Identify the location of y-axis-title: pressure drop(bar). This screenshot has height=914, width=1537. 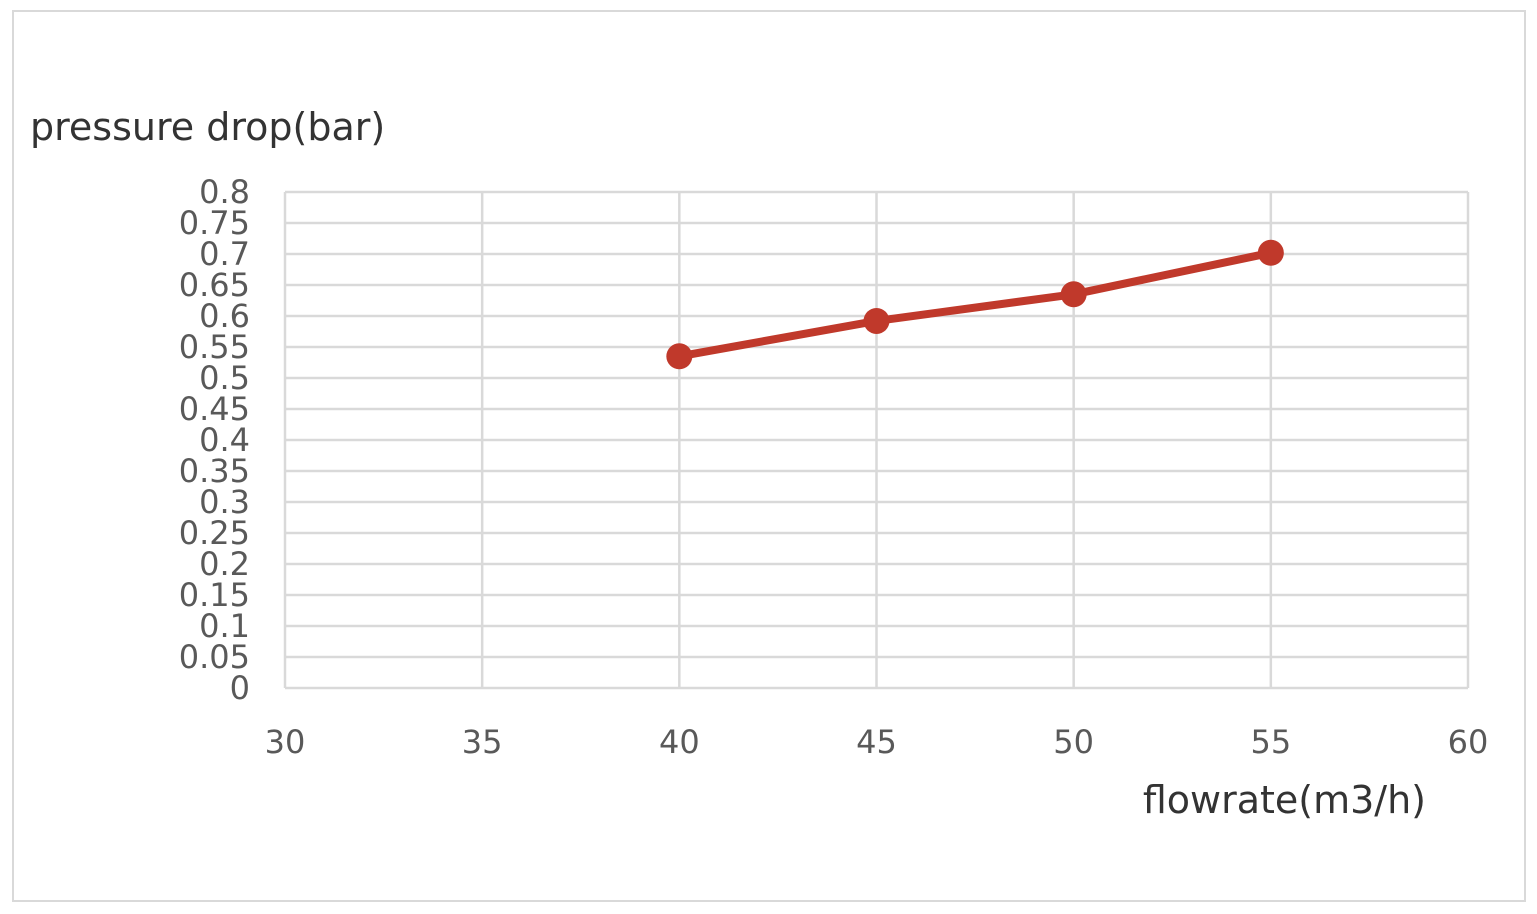
(207, 127).